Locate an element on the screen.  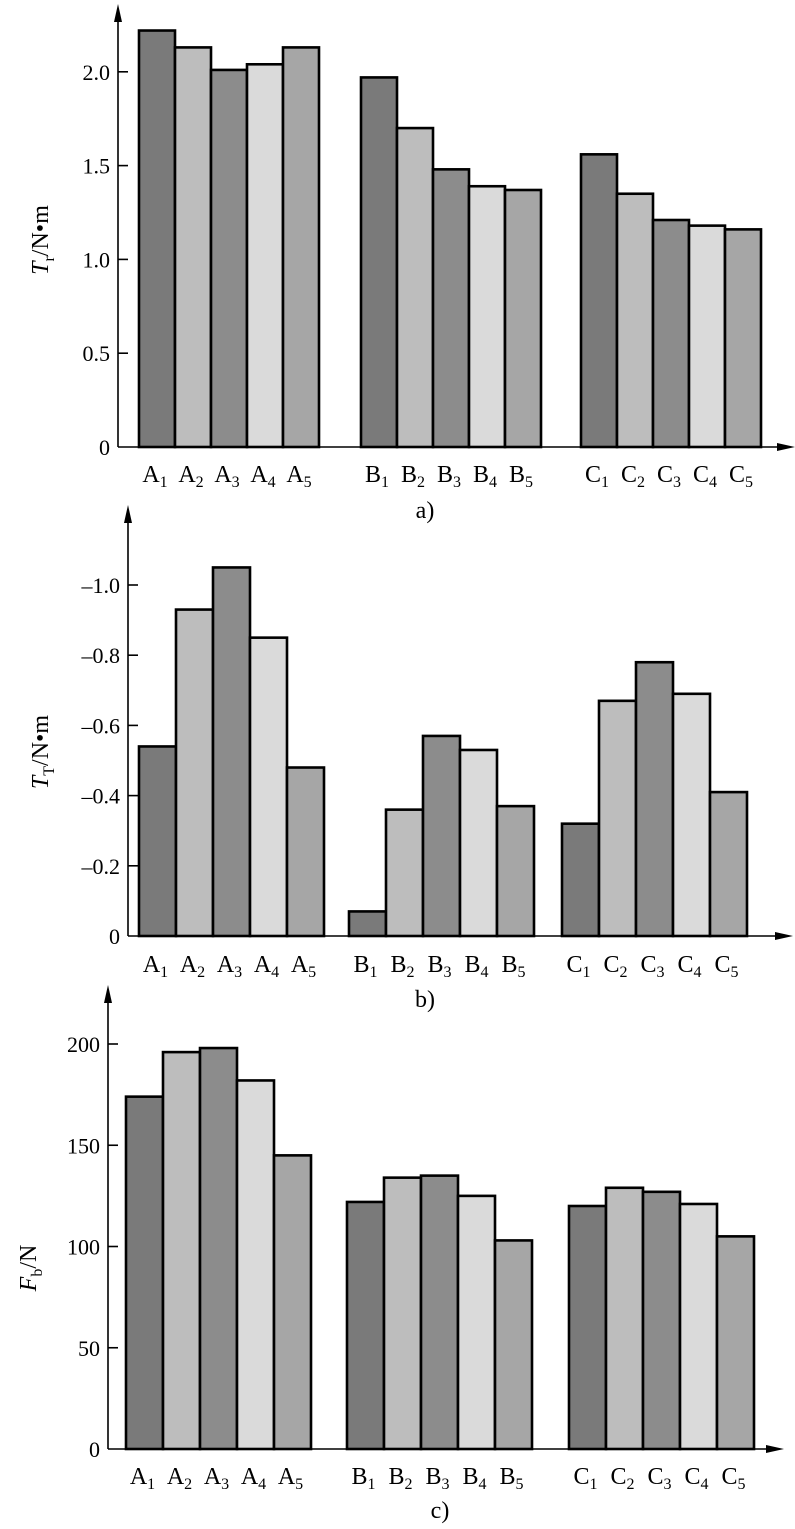
y-axis-unit: /N•m is located at coordinates (41, 230).